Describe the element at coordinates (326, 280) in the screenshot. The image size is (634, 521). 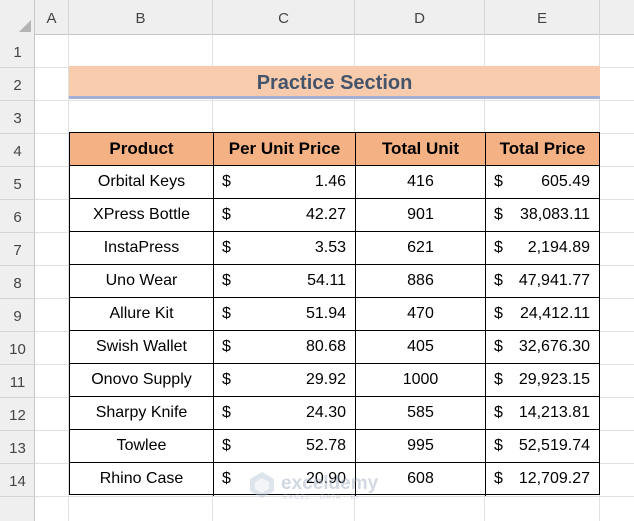
I see `unit-price-value: 54.11` at that location.